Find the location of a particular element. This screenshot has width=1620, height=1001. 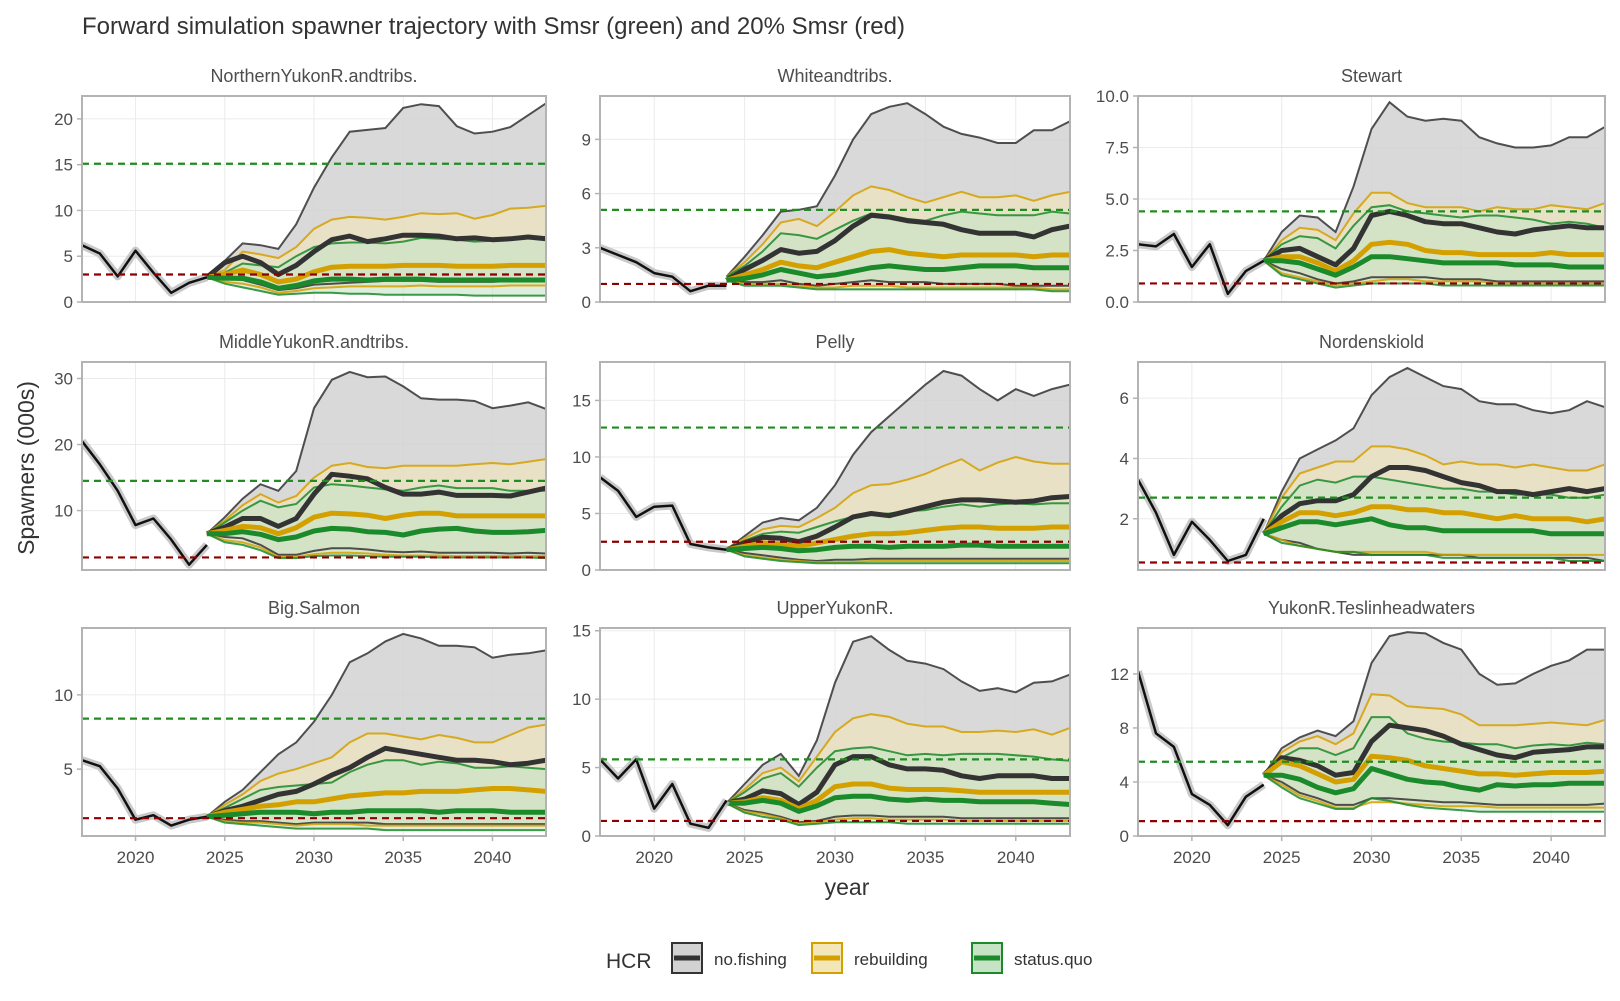

x-tick-label: 2035 is located at coordinates (1461, 857).